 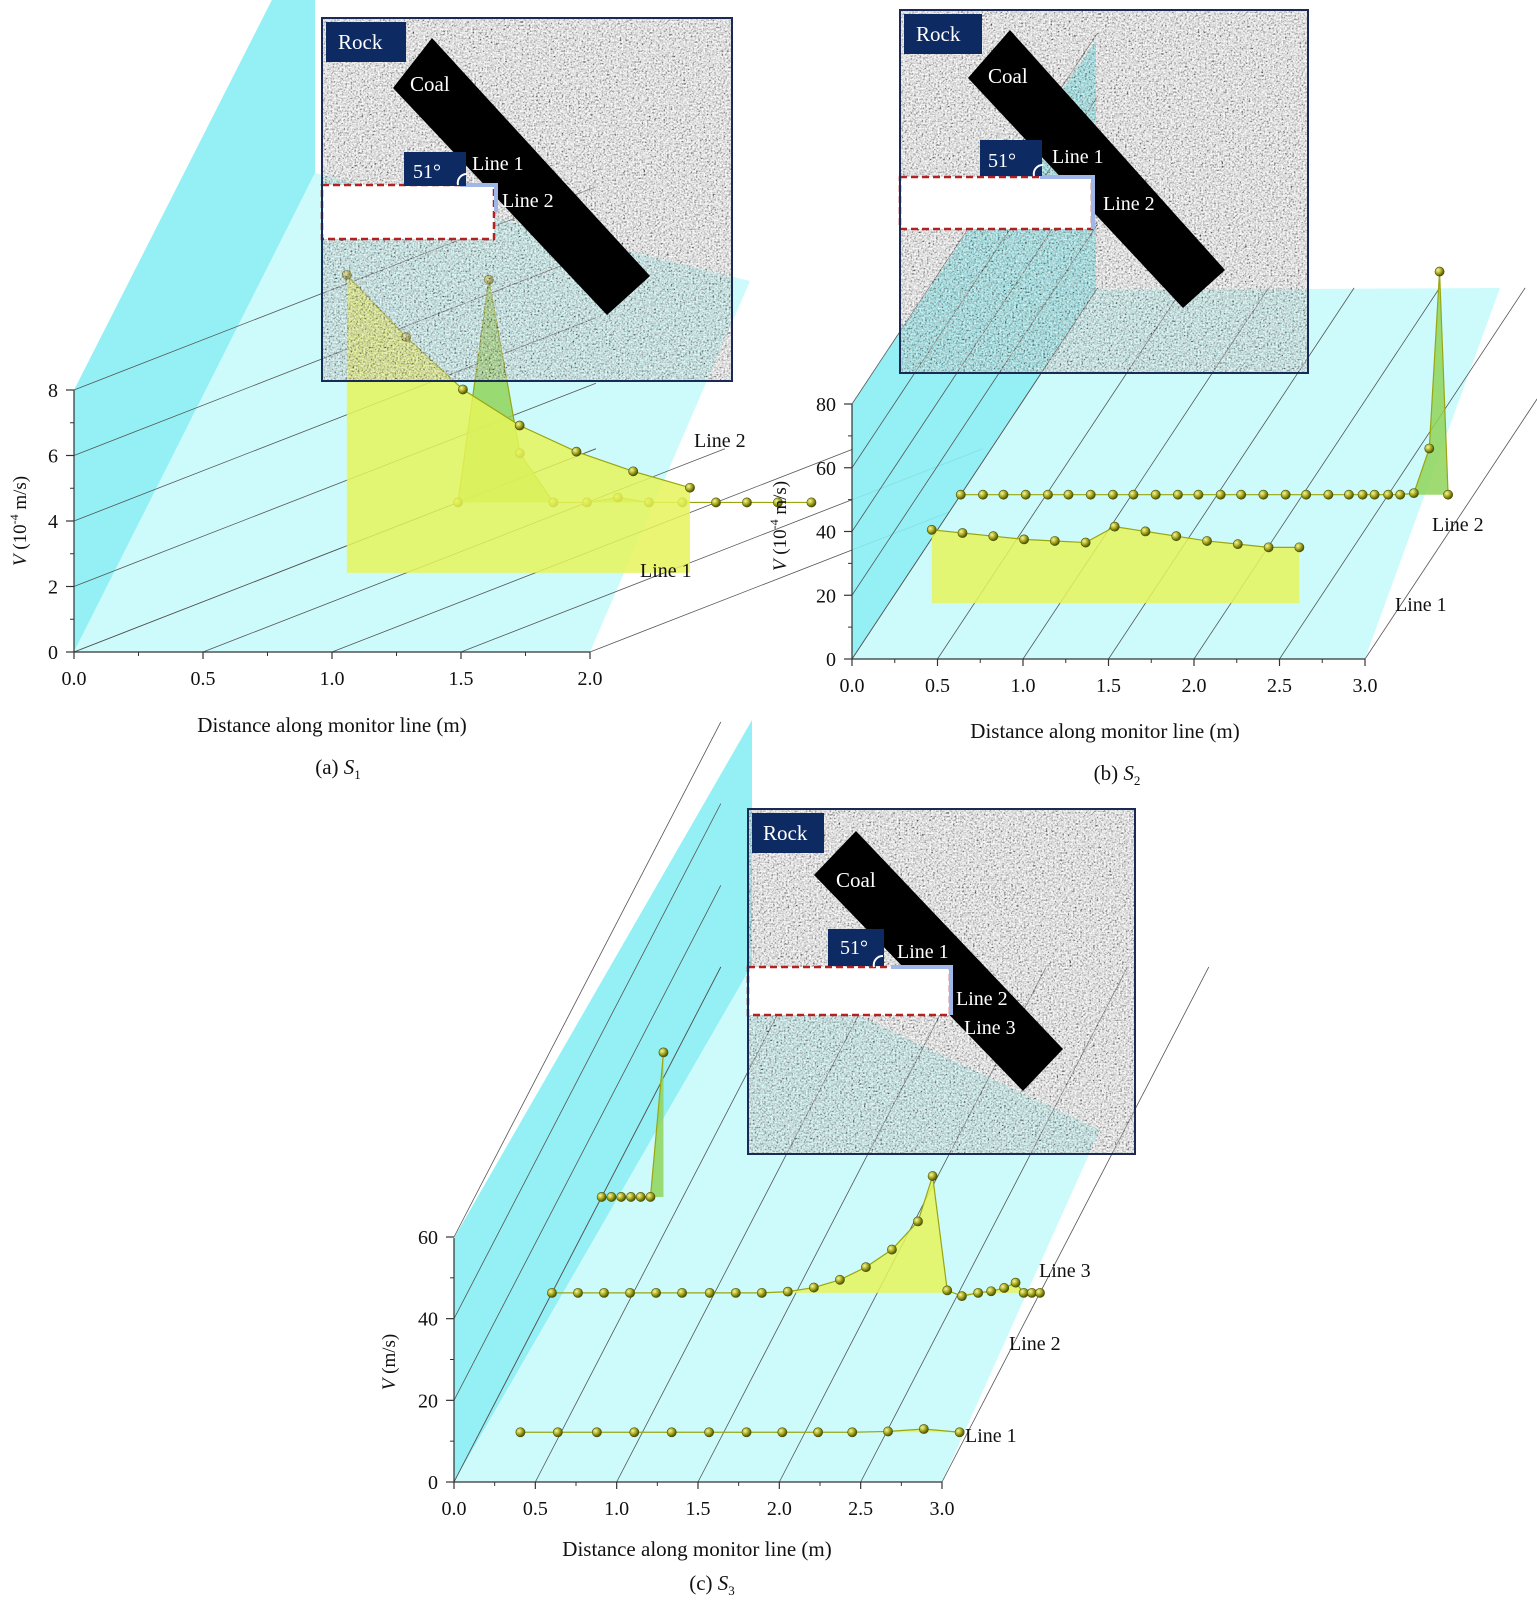 I want to click on panel-b-inset-line-2: Line 2, so click(x=1129, y=204).